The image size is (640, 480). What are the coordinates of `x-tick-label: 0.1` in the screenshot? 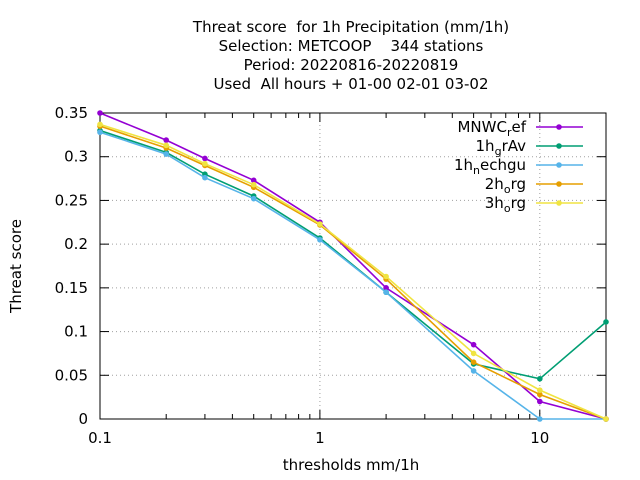 It's located at (100, 438).